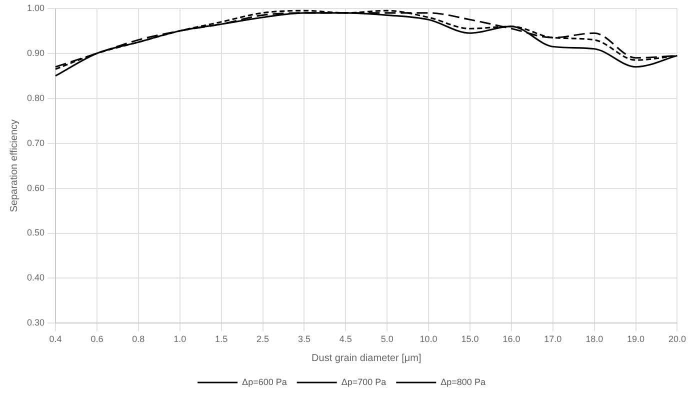 This screenshot has width=689, height=401. Describe the element at coordinates (35, 277) in the screenshot. I see `y-tick-label: 0.40` at that location.